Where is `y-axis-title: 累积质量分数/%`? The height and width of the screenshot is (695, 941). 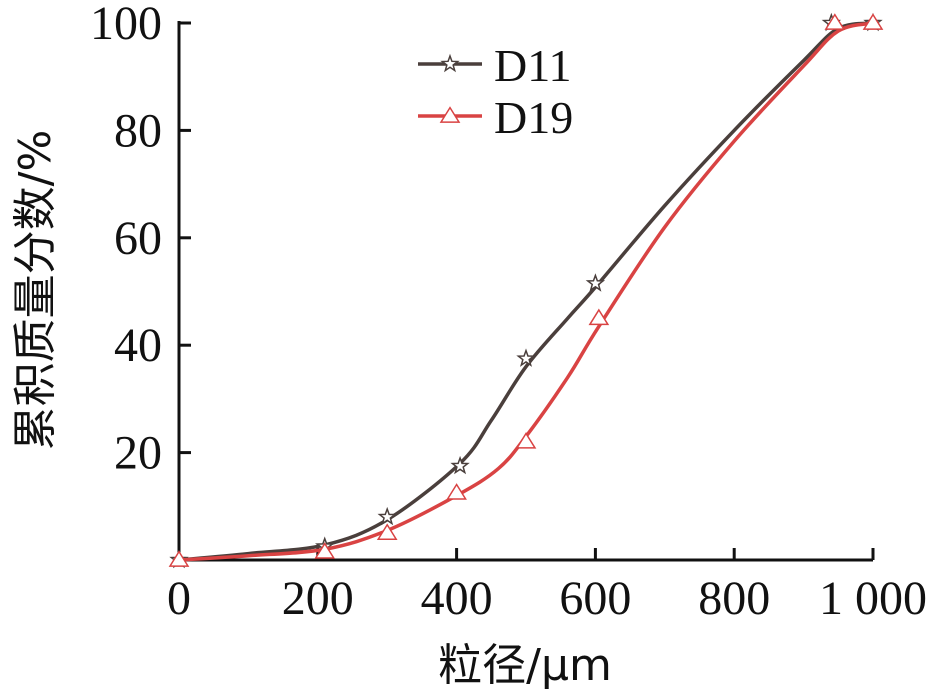
y-axis-title: 累积质量分数/% is located at coordinates (35, 290).